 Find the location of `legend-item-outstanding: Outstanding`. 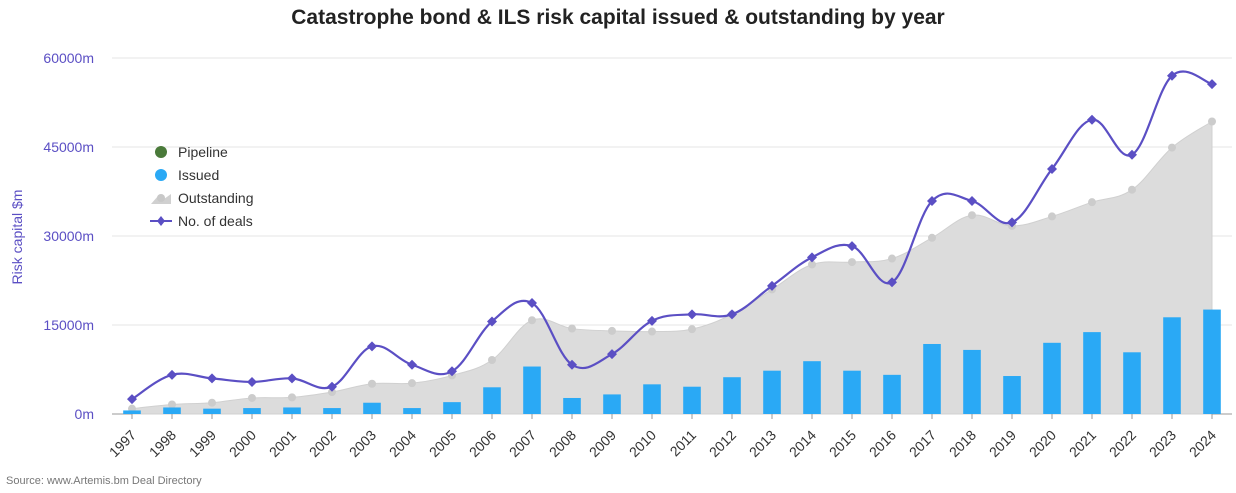

legend-item-outstanding: Outstanding is located at coordinates (202, 197).